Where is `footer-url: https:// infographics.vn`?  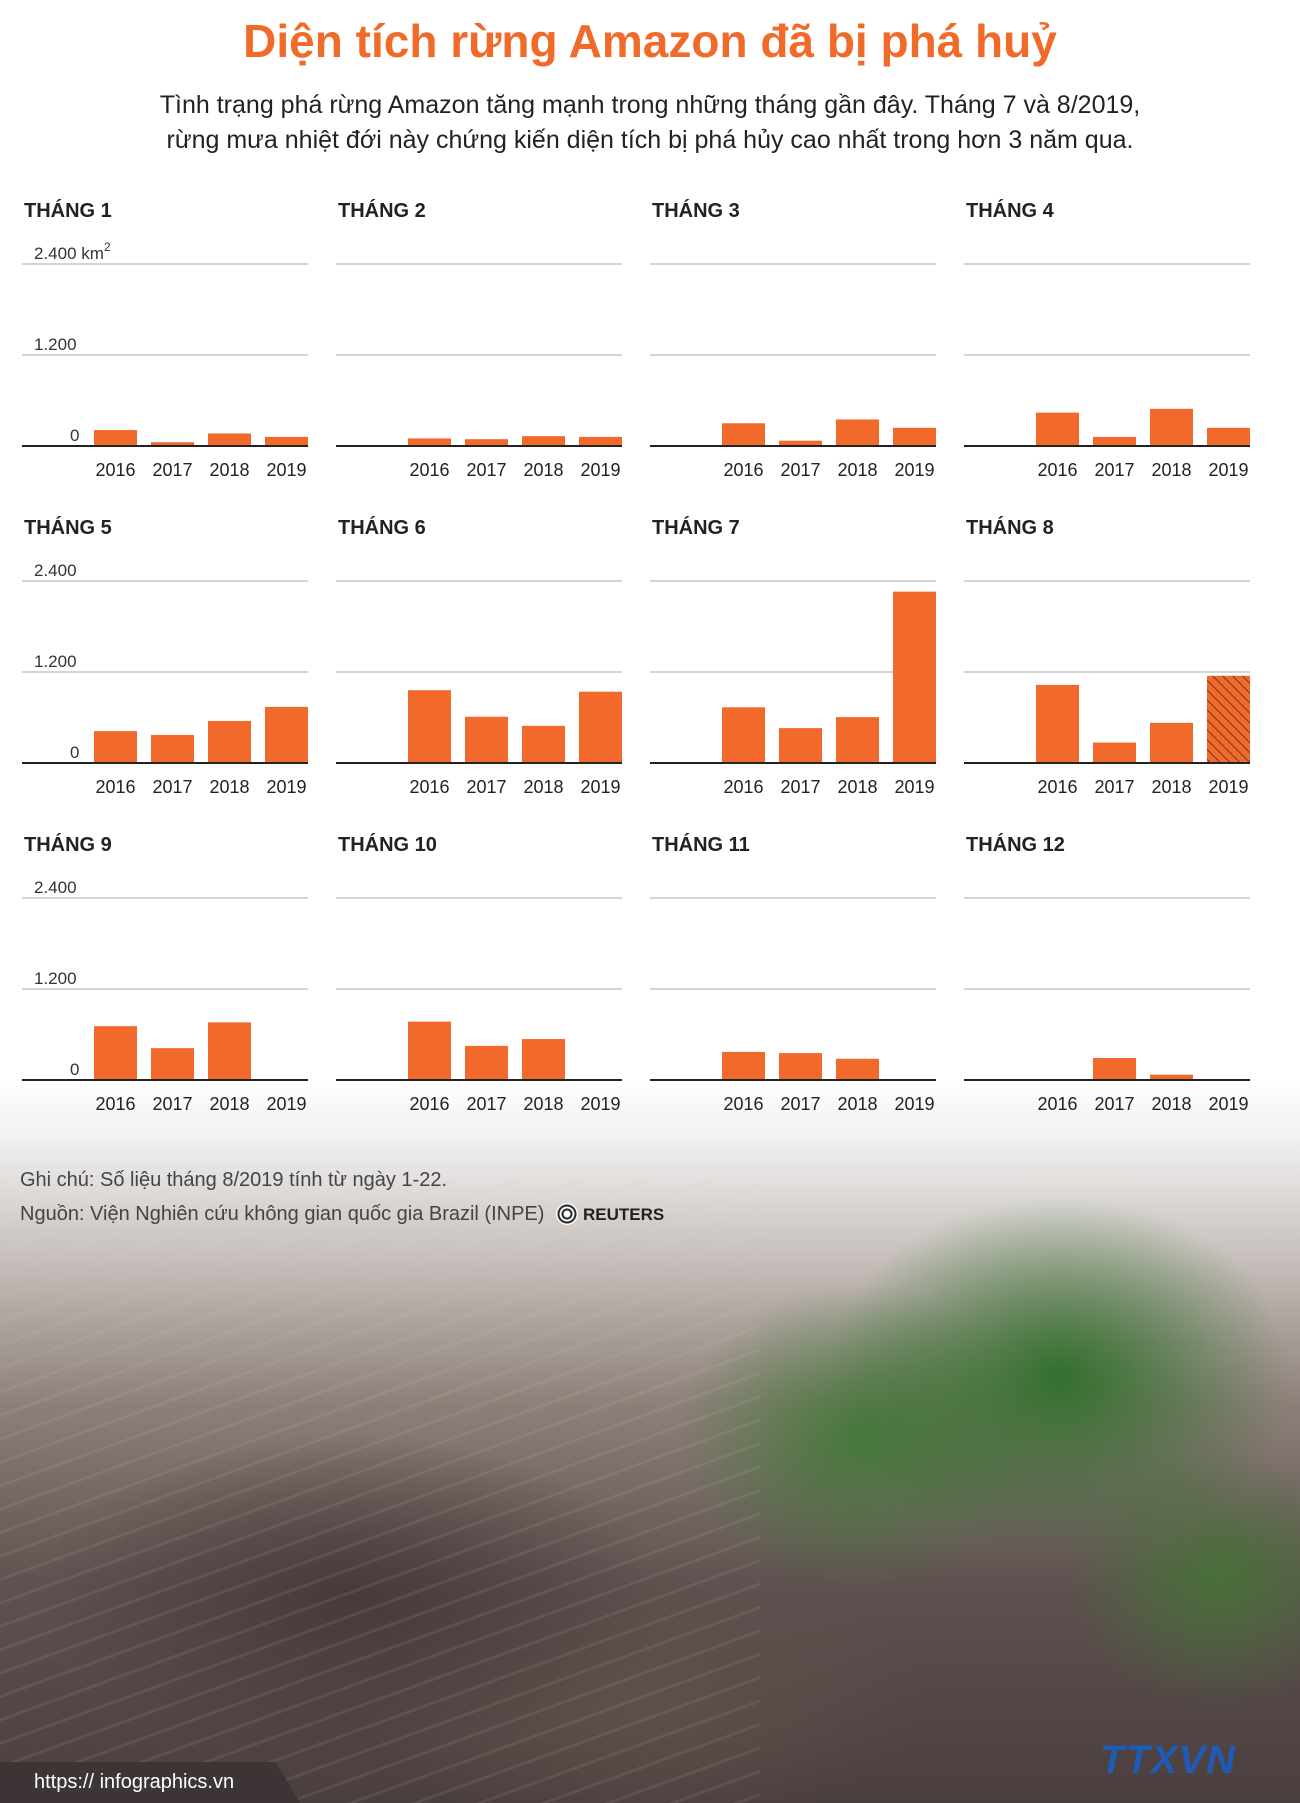
footer-url: https:// infographics.vn is located at coordinates (150, 1782).